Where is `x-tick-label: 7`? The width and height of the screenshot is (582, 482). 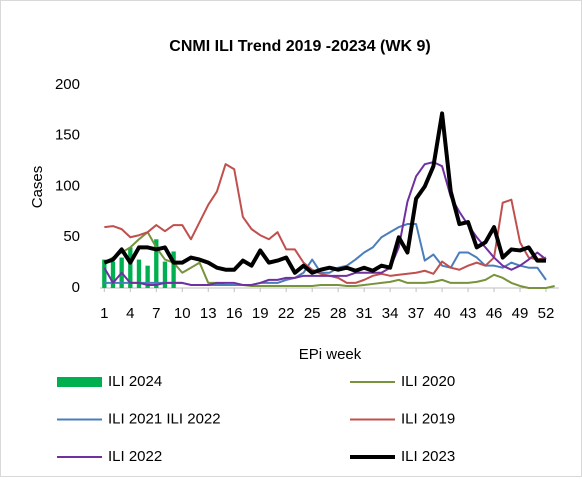
x-tick-label: 7 is located at coordinates (156, 313).